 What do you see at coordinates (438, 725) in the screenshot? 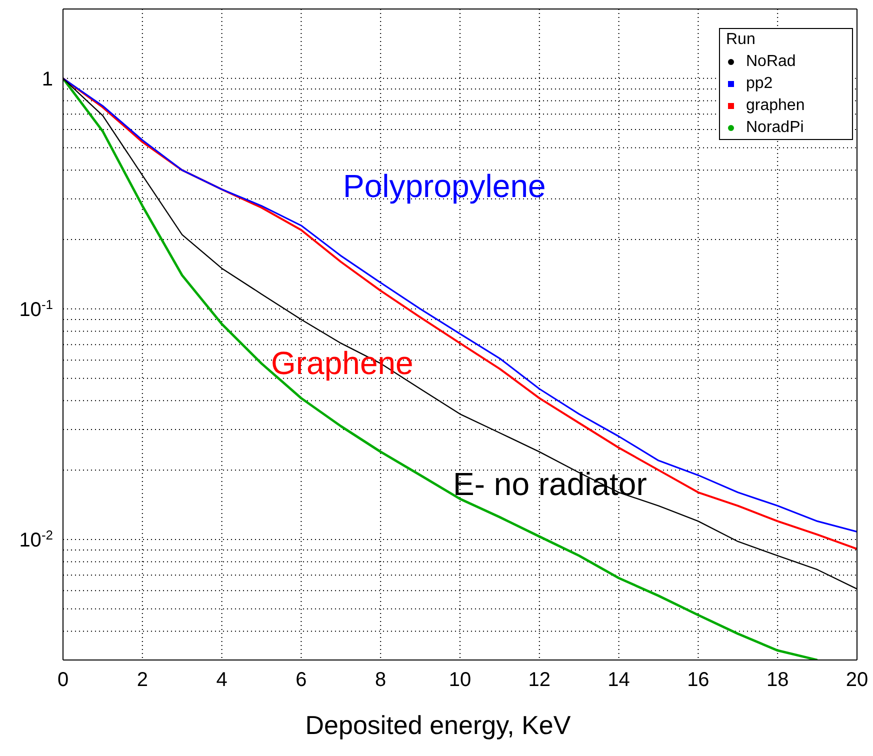
I see `x-axis-title: Deposited energy, KeV` at bounding box center [438, 725].